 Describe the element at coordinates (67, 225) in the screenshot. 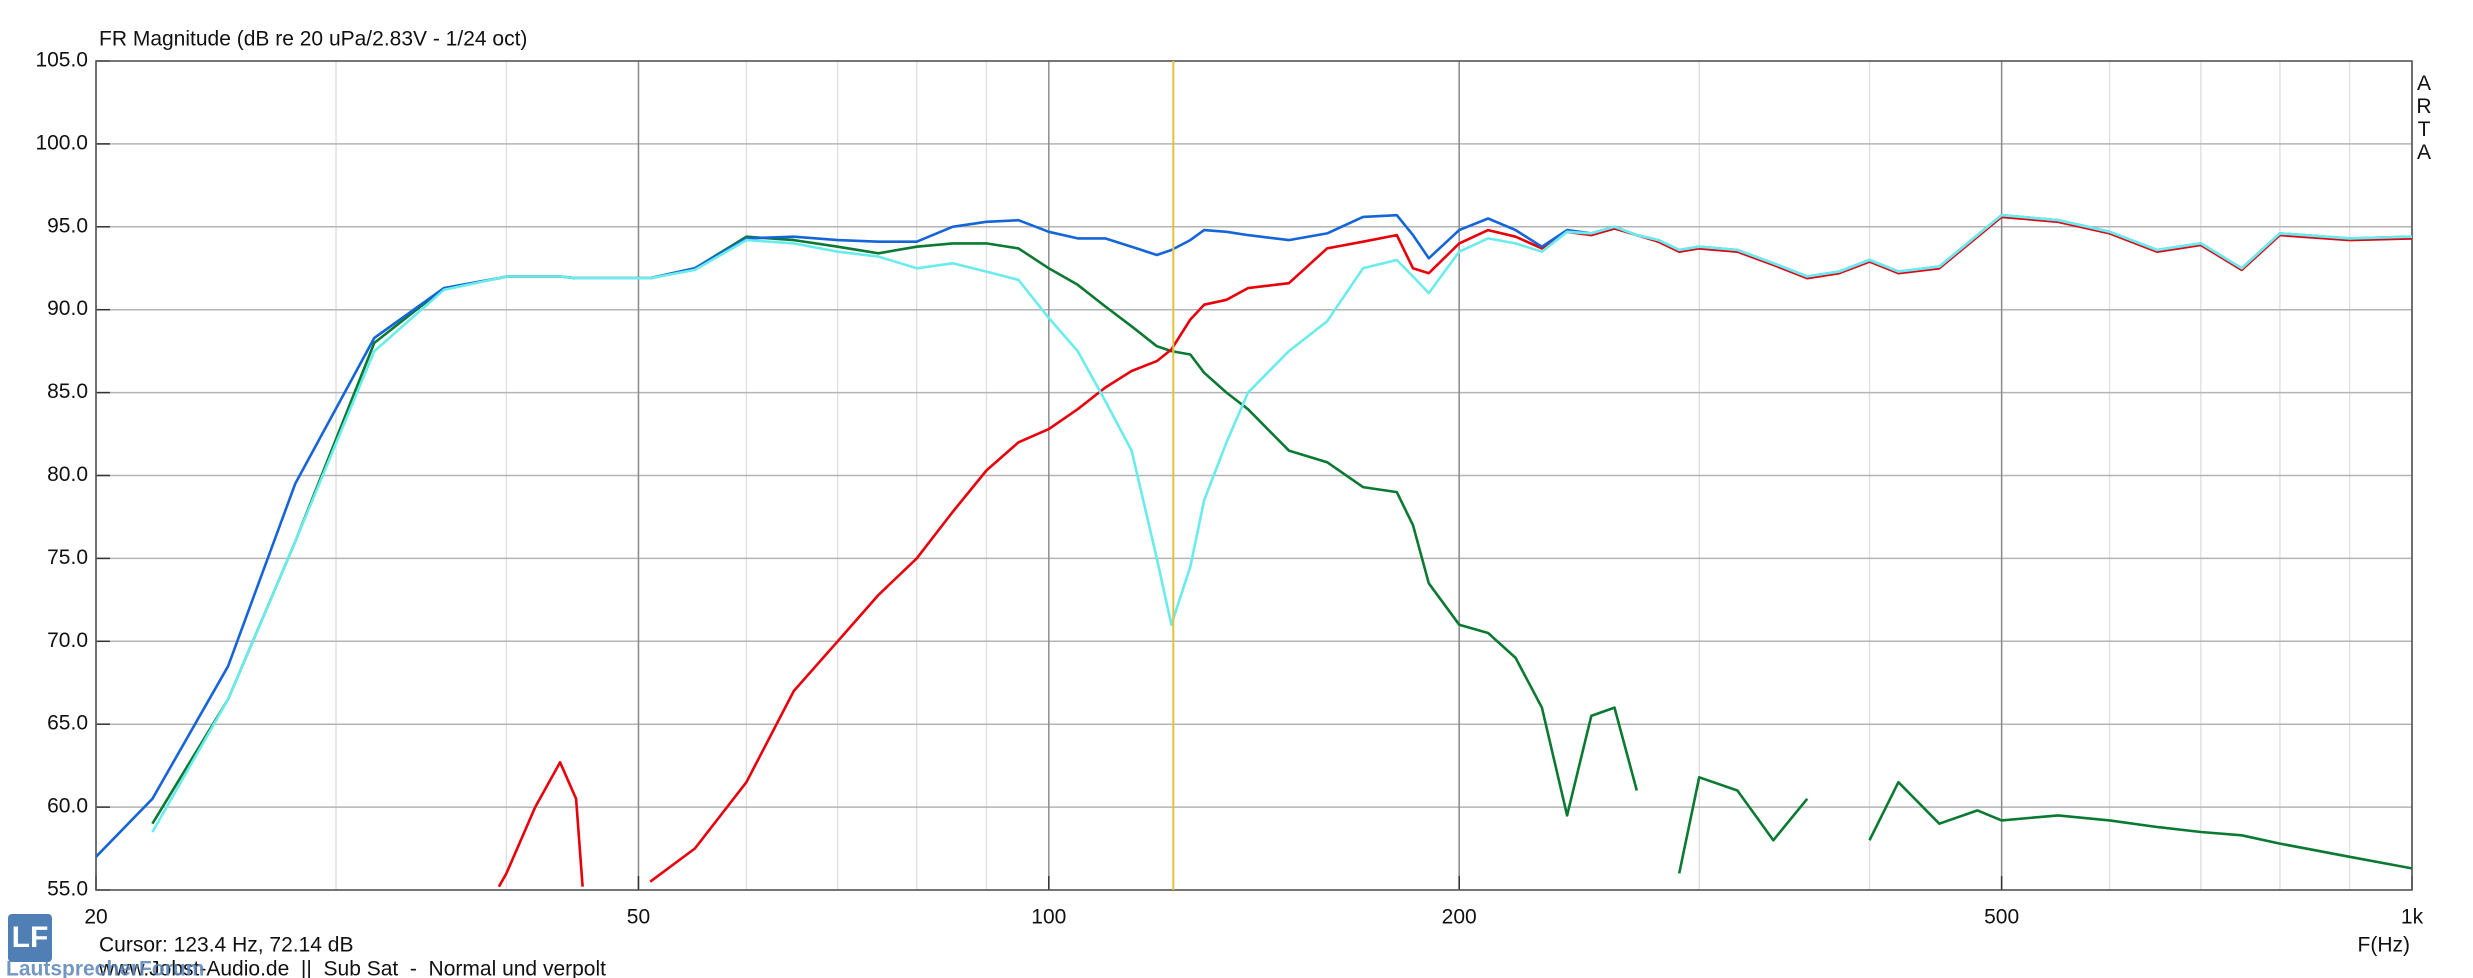

I see `y-tick-label: 95.0` at that location.